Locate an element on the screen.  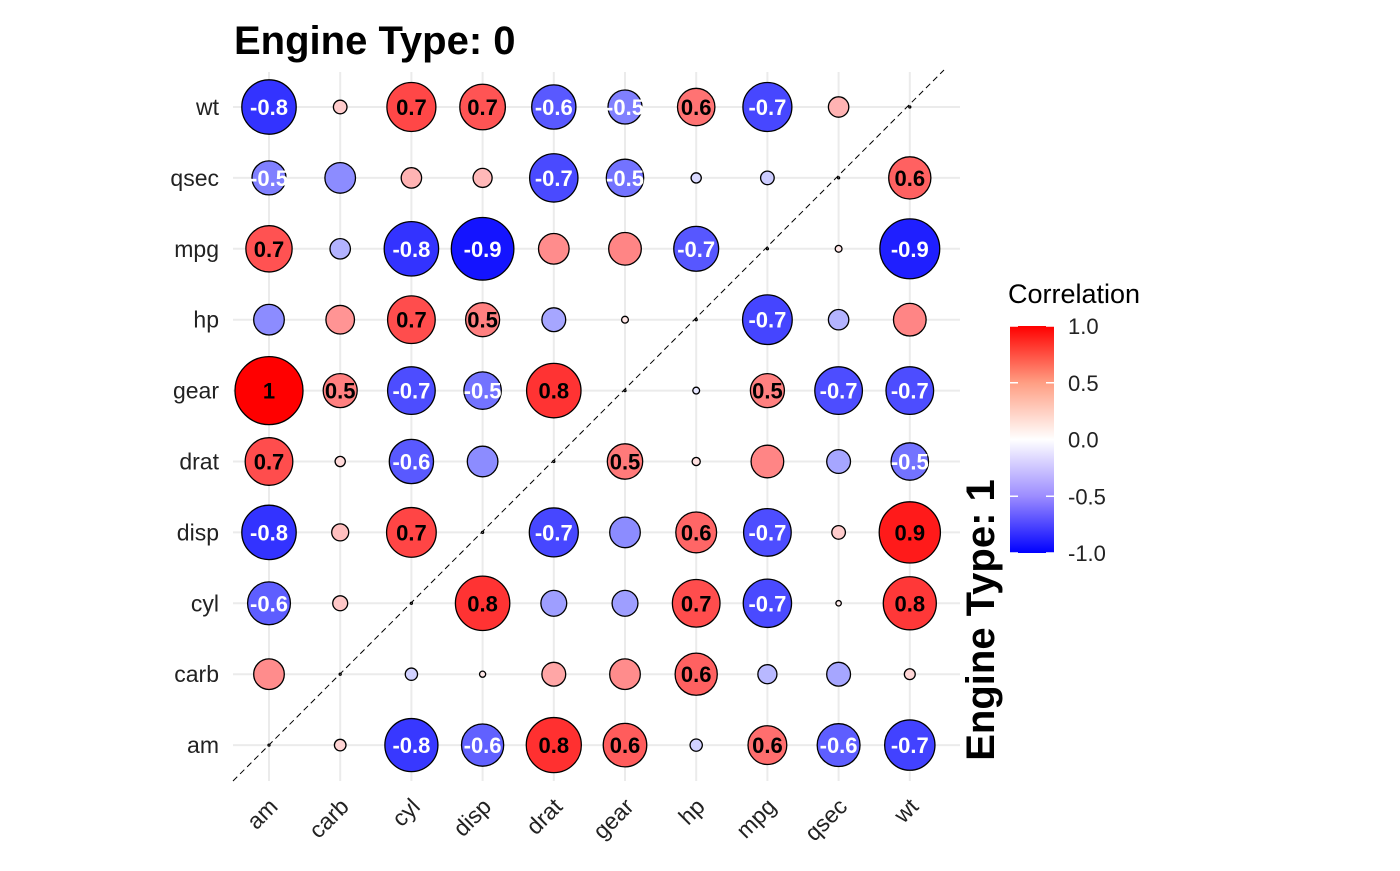
cell-carb-cyl is located at coordinates (411, 674).